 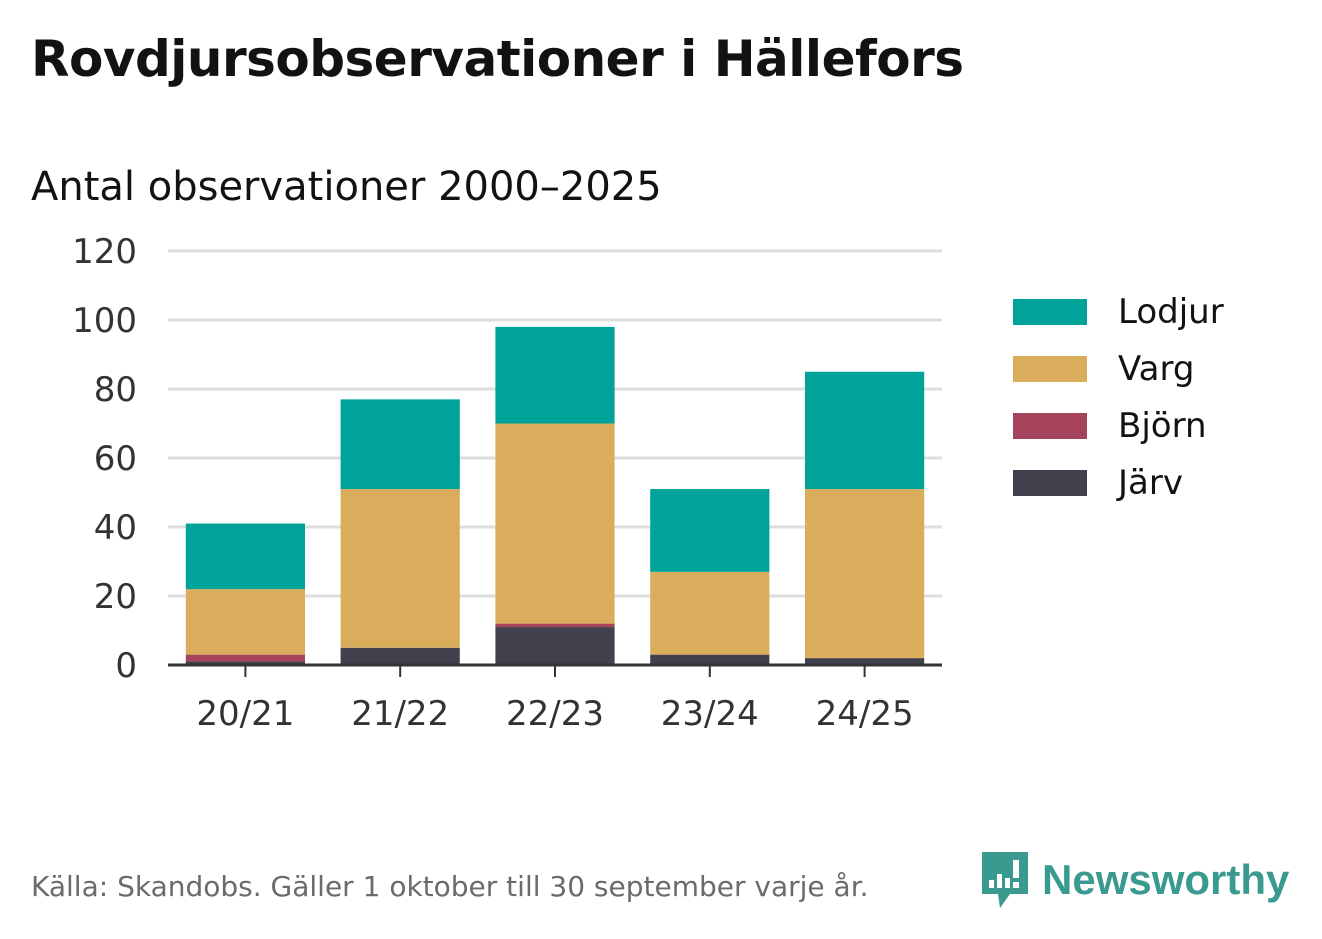 I want to click on legend-swatch-järv, so click(x=1050, y=482).